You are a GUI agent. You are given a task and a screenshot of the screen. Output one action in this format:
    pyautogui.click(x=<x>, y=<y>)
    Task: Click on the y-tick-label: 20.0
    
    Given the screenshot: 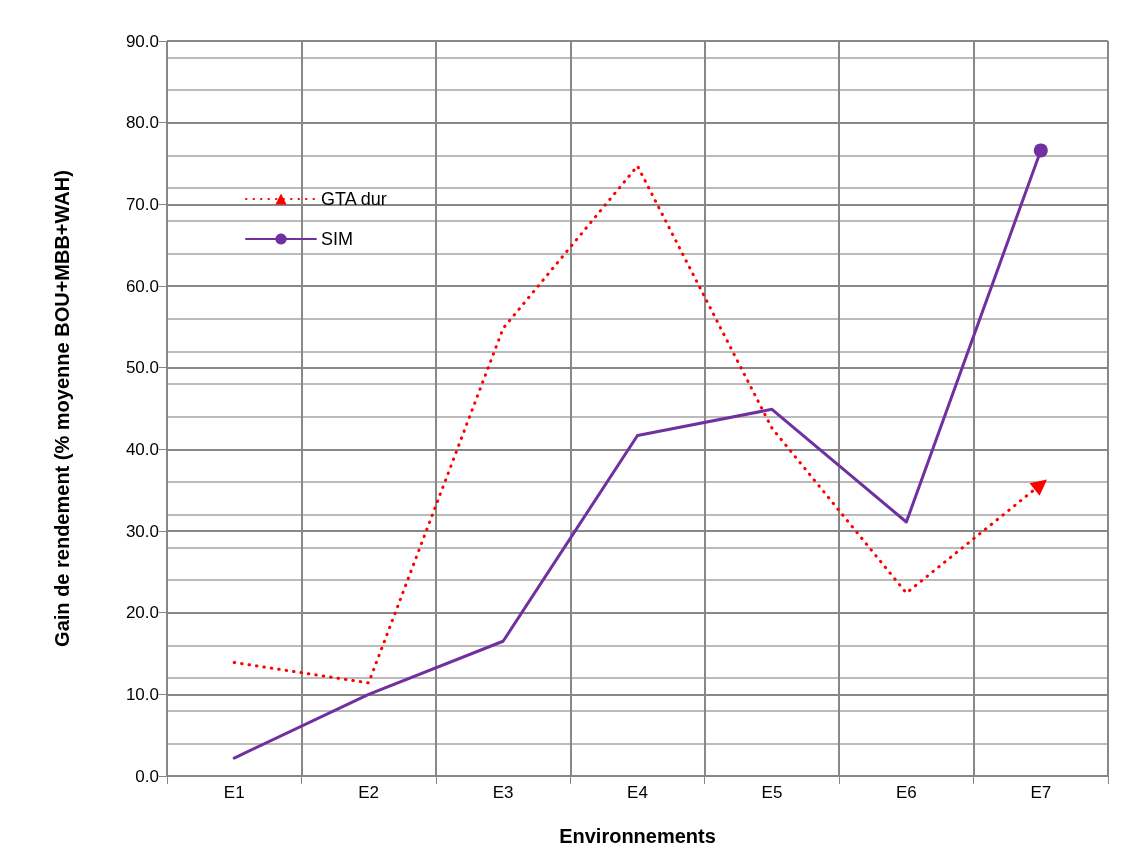 What is the action you would take?
    pyautogui.click(x=142, y=613)
    